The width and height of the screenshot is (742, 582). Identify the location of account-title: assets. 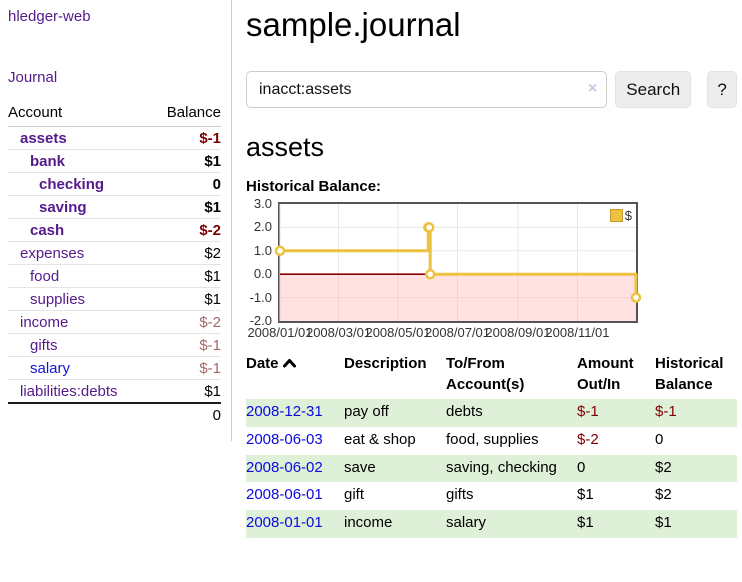
(285, 147).